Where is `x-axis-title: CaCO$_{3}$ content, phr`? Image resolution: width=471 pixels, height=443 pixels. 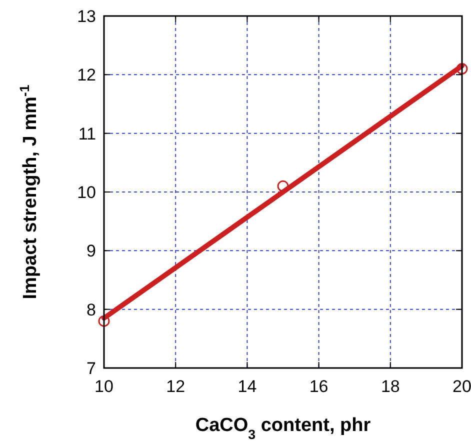
x-axis-title: CaCO$_{3}$ content, phr is located at coordinates (283, 428).